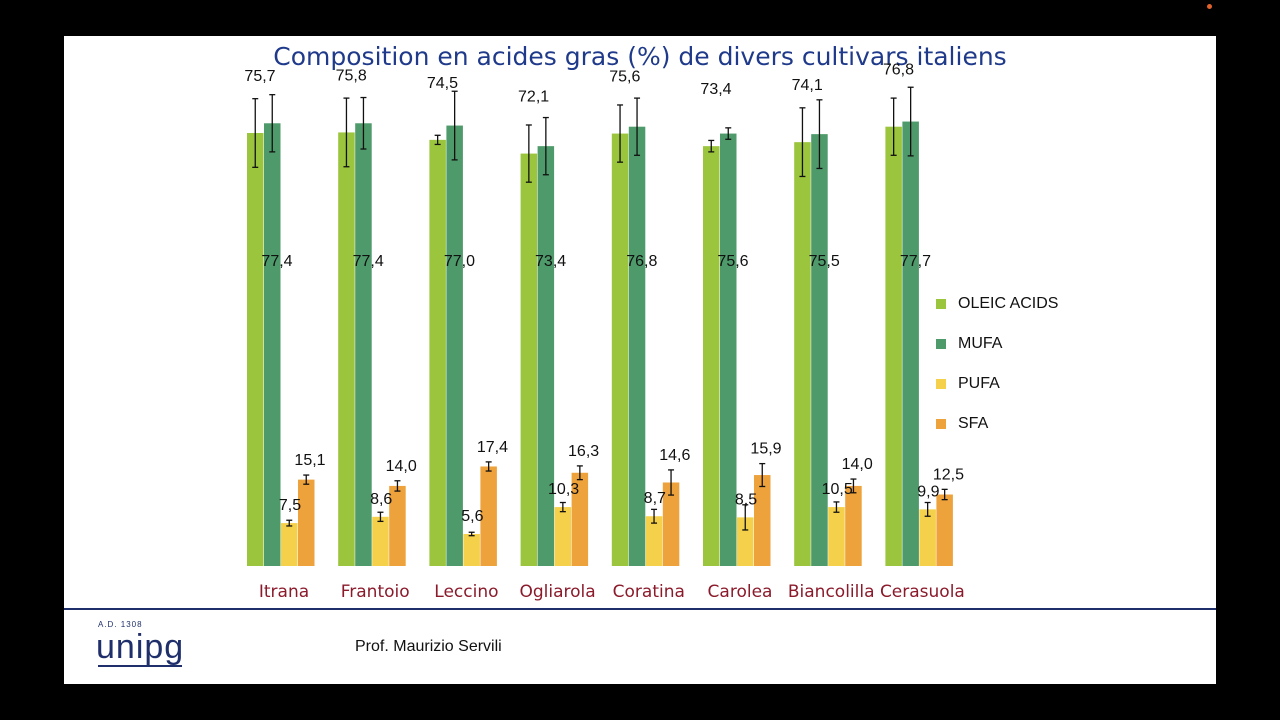 This screenshot has height=720, width=1280. Describe the element at coordinates (563, 489) in the screenshot. I see `data-label-pufa: 10,3` at that location.